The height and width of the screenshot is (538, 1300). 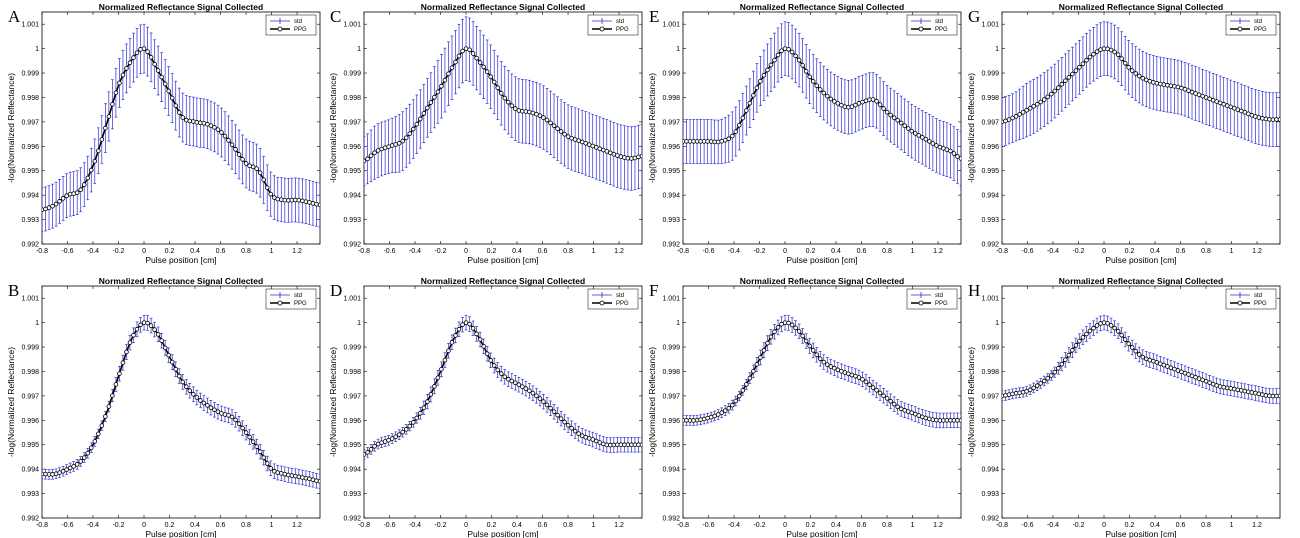 What do you see at coordinates (272, 525) in the screenshot?
I see `x-tick-label: 1` at bounding box center [272, 525].